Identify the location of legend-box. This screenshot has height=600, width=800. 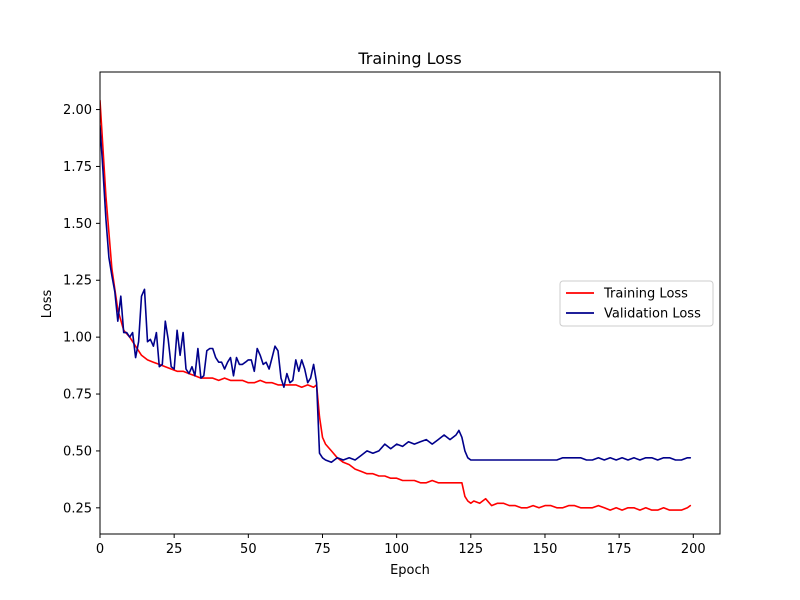
(636, 303).